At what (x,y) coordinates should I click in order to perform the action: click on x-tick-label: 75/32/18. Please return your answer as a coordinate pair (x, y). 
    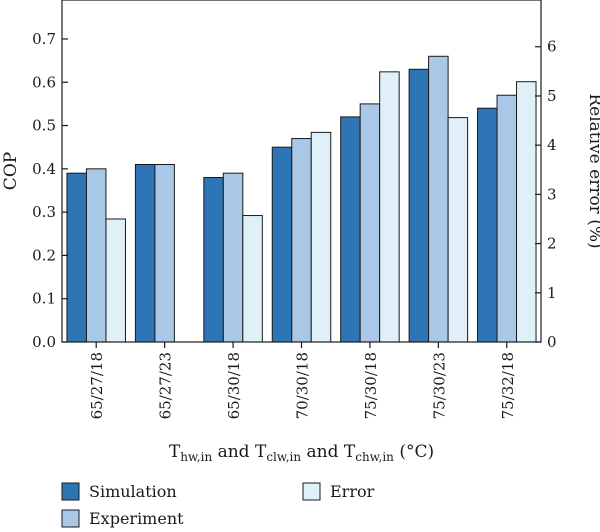
    Looking at the image, I should click on (508, 385).